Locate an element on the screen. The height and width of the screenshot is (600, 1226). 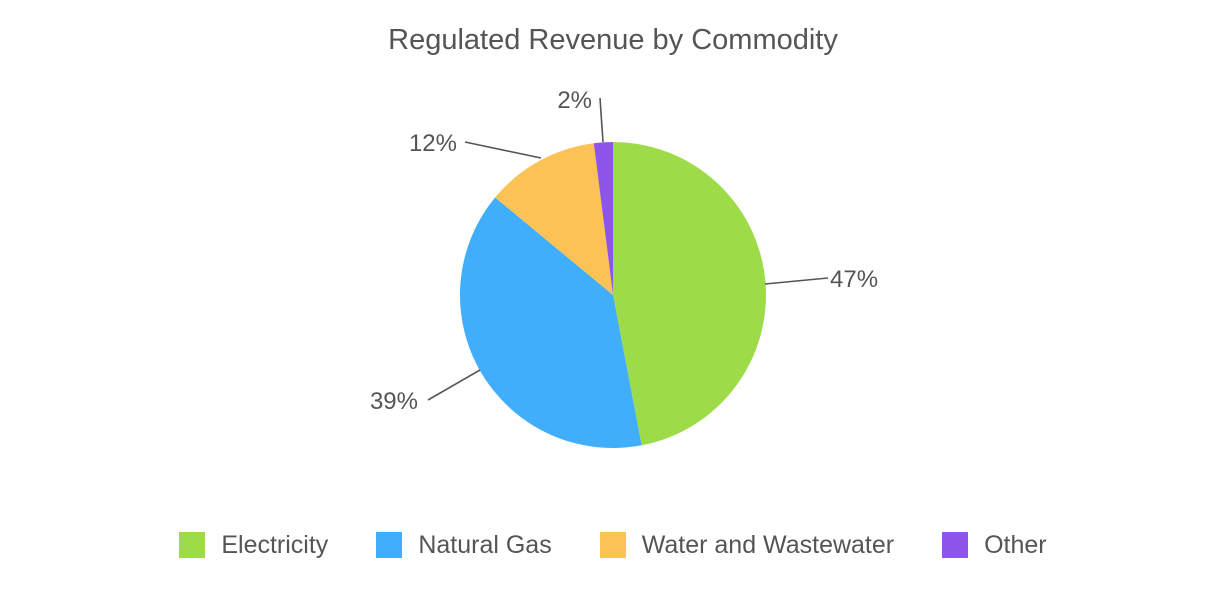
data-label-electricity: 47% is located at coordinates (854, 279).